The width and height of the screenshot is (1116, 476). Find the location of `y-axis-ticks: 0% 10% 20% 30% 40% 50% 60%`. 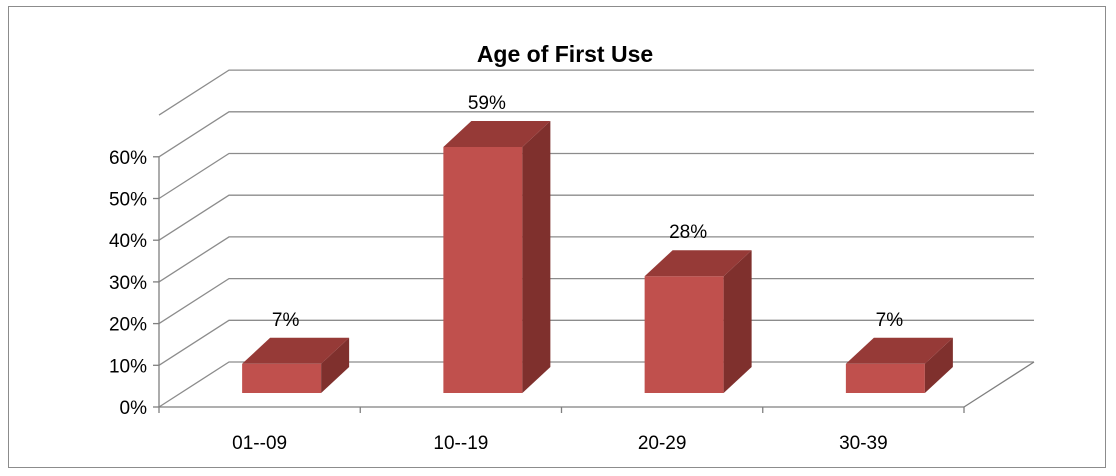

y-axis-ticks: 0% 10% 20% 30% 40% 50% 60% is located at coordinates (128, 283).